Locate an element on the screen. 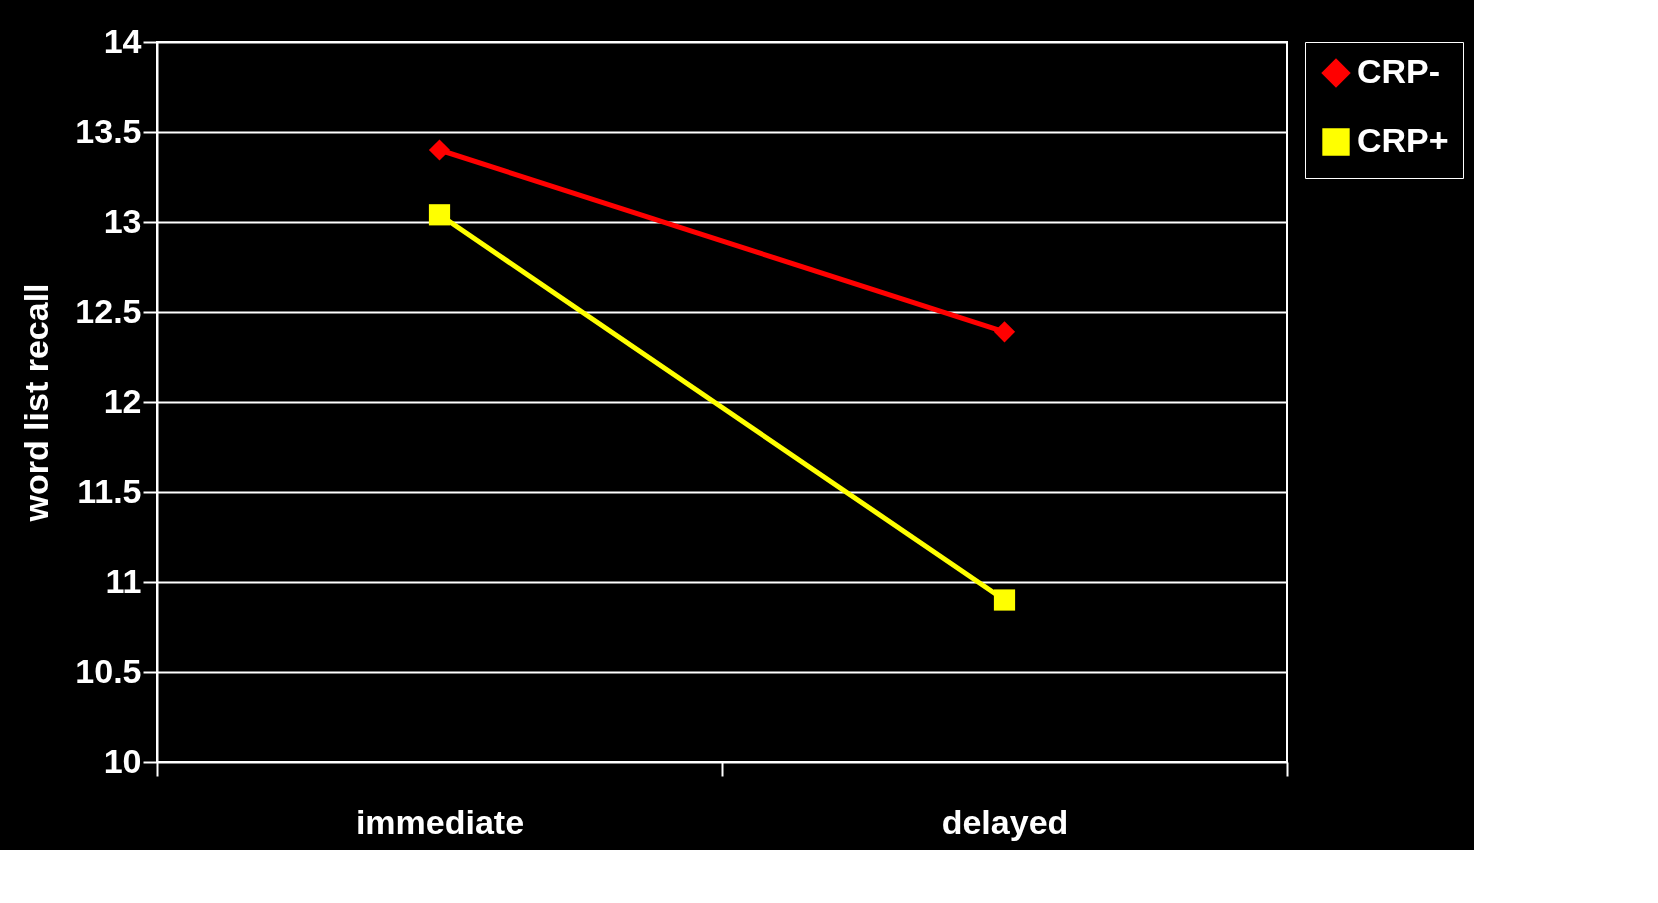 This screenshot has height=903, width=1658. y-tick-label: 12 is located at coordinates (122, 400).